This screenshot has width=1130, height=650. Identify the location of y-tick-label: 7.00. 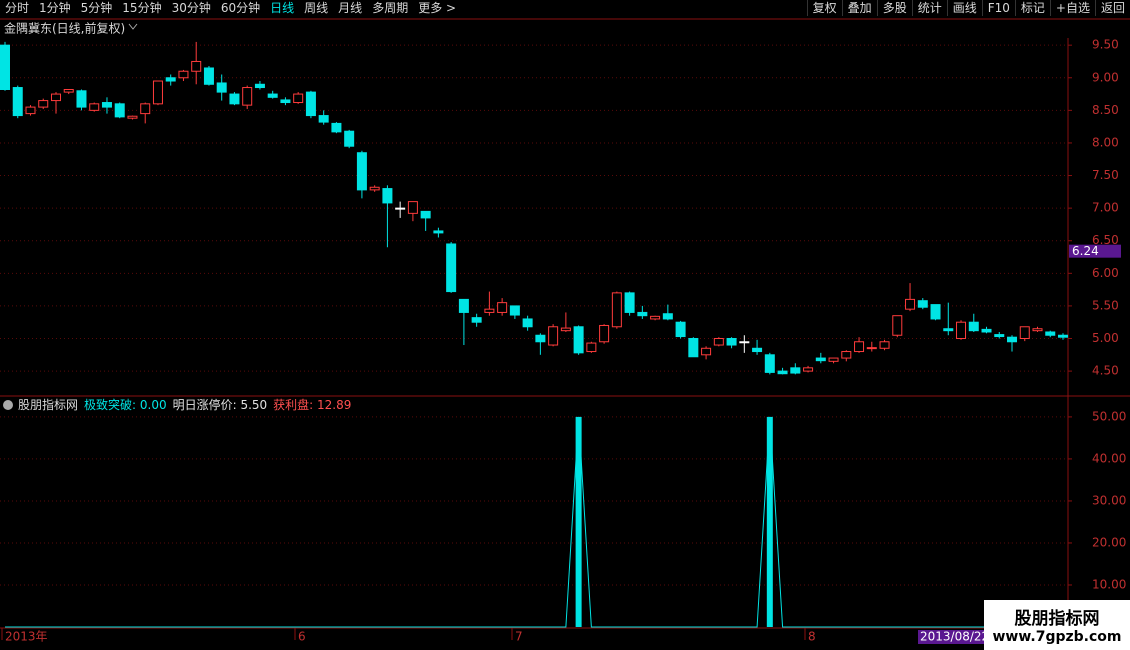
(1105, 208).